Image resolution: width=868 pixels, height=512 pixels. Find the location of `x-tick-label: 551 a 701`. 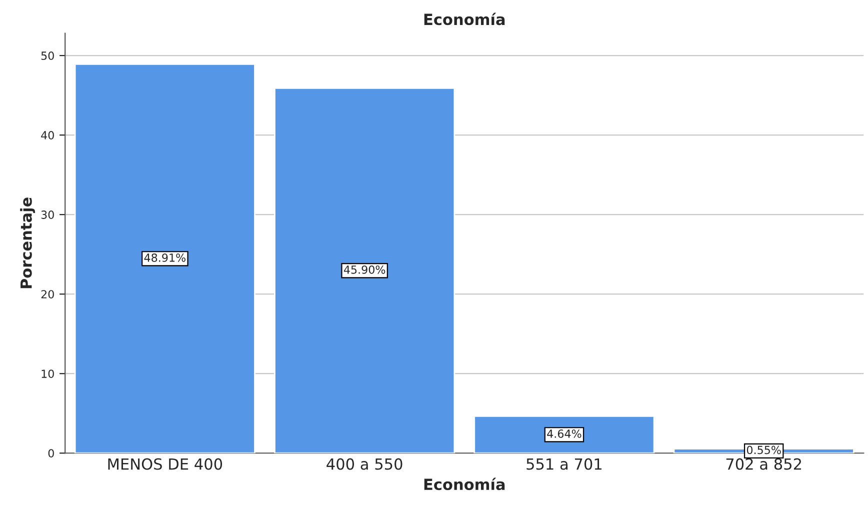

x-tick-label: 551 a 701 is located at coordinates (564, 464).